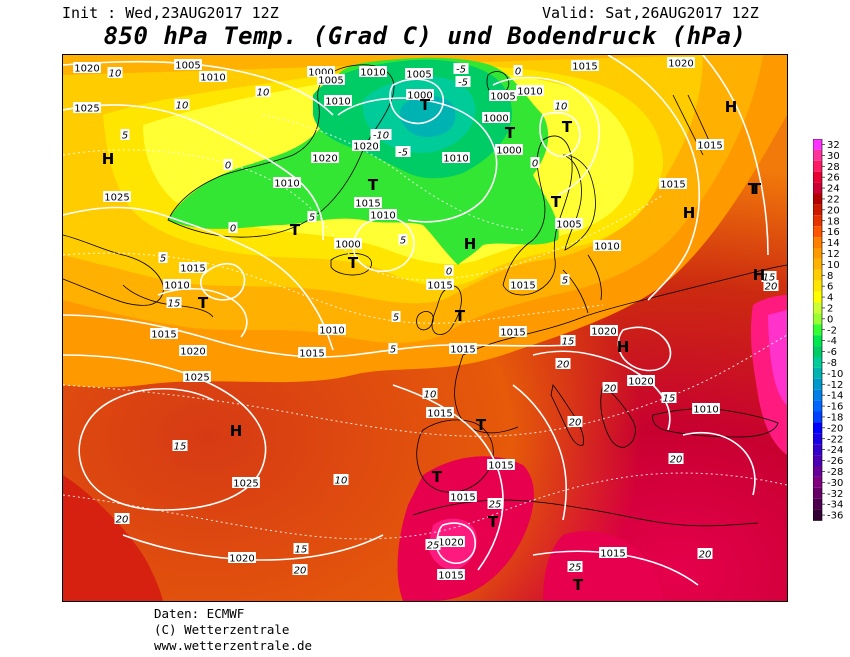  Describe the element at coordinates (381, 136) in the screenshot. I see `svg-text: -10` at that location.